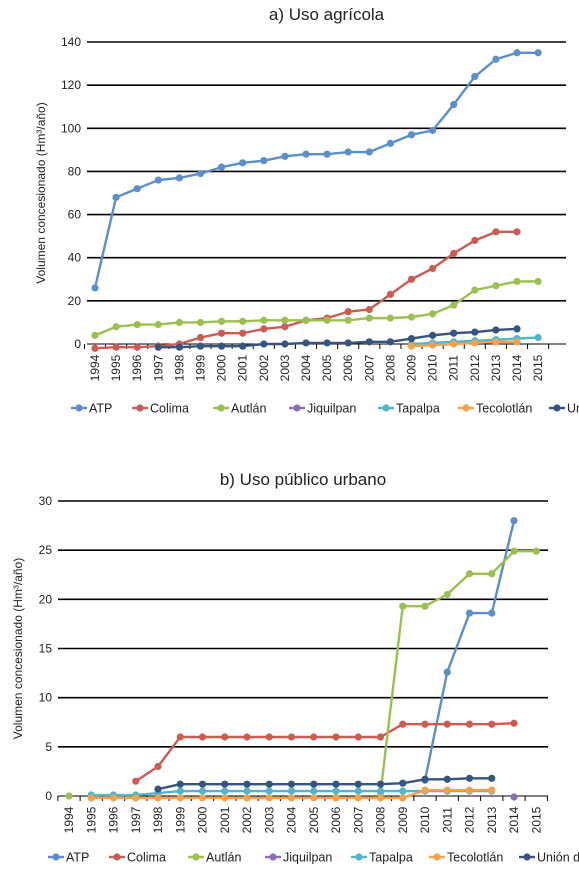 This screenshot has width=579, height=878. What do you see at coordinates (314, 819) in the screenshot?
I see `x-tick-label: 2005` at bounding box center [314, 819].